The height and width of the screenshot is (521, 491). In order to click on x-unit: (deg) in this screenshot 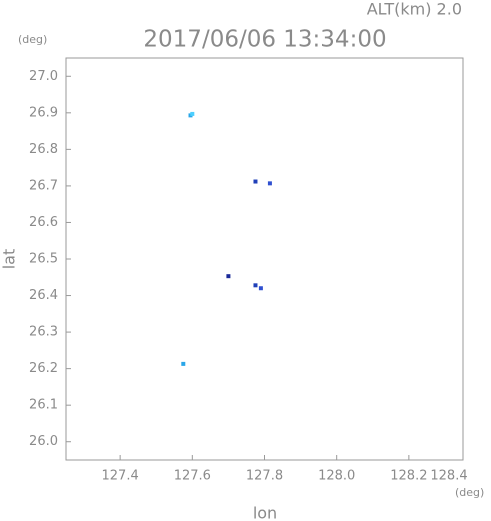, I will do `click(469, 492)`.